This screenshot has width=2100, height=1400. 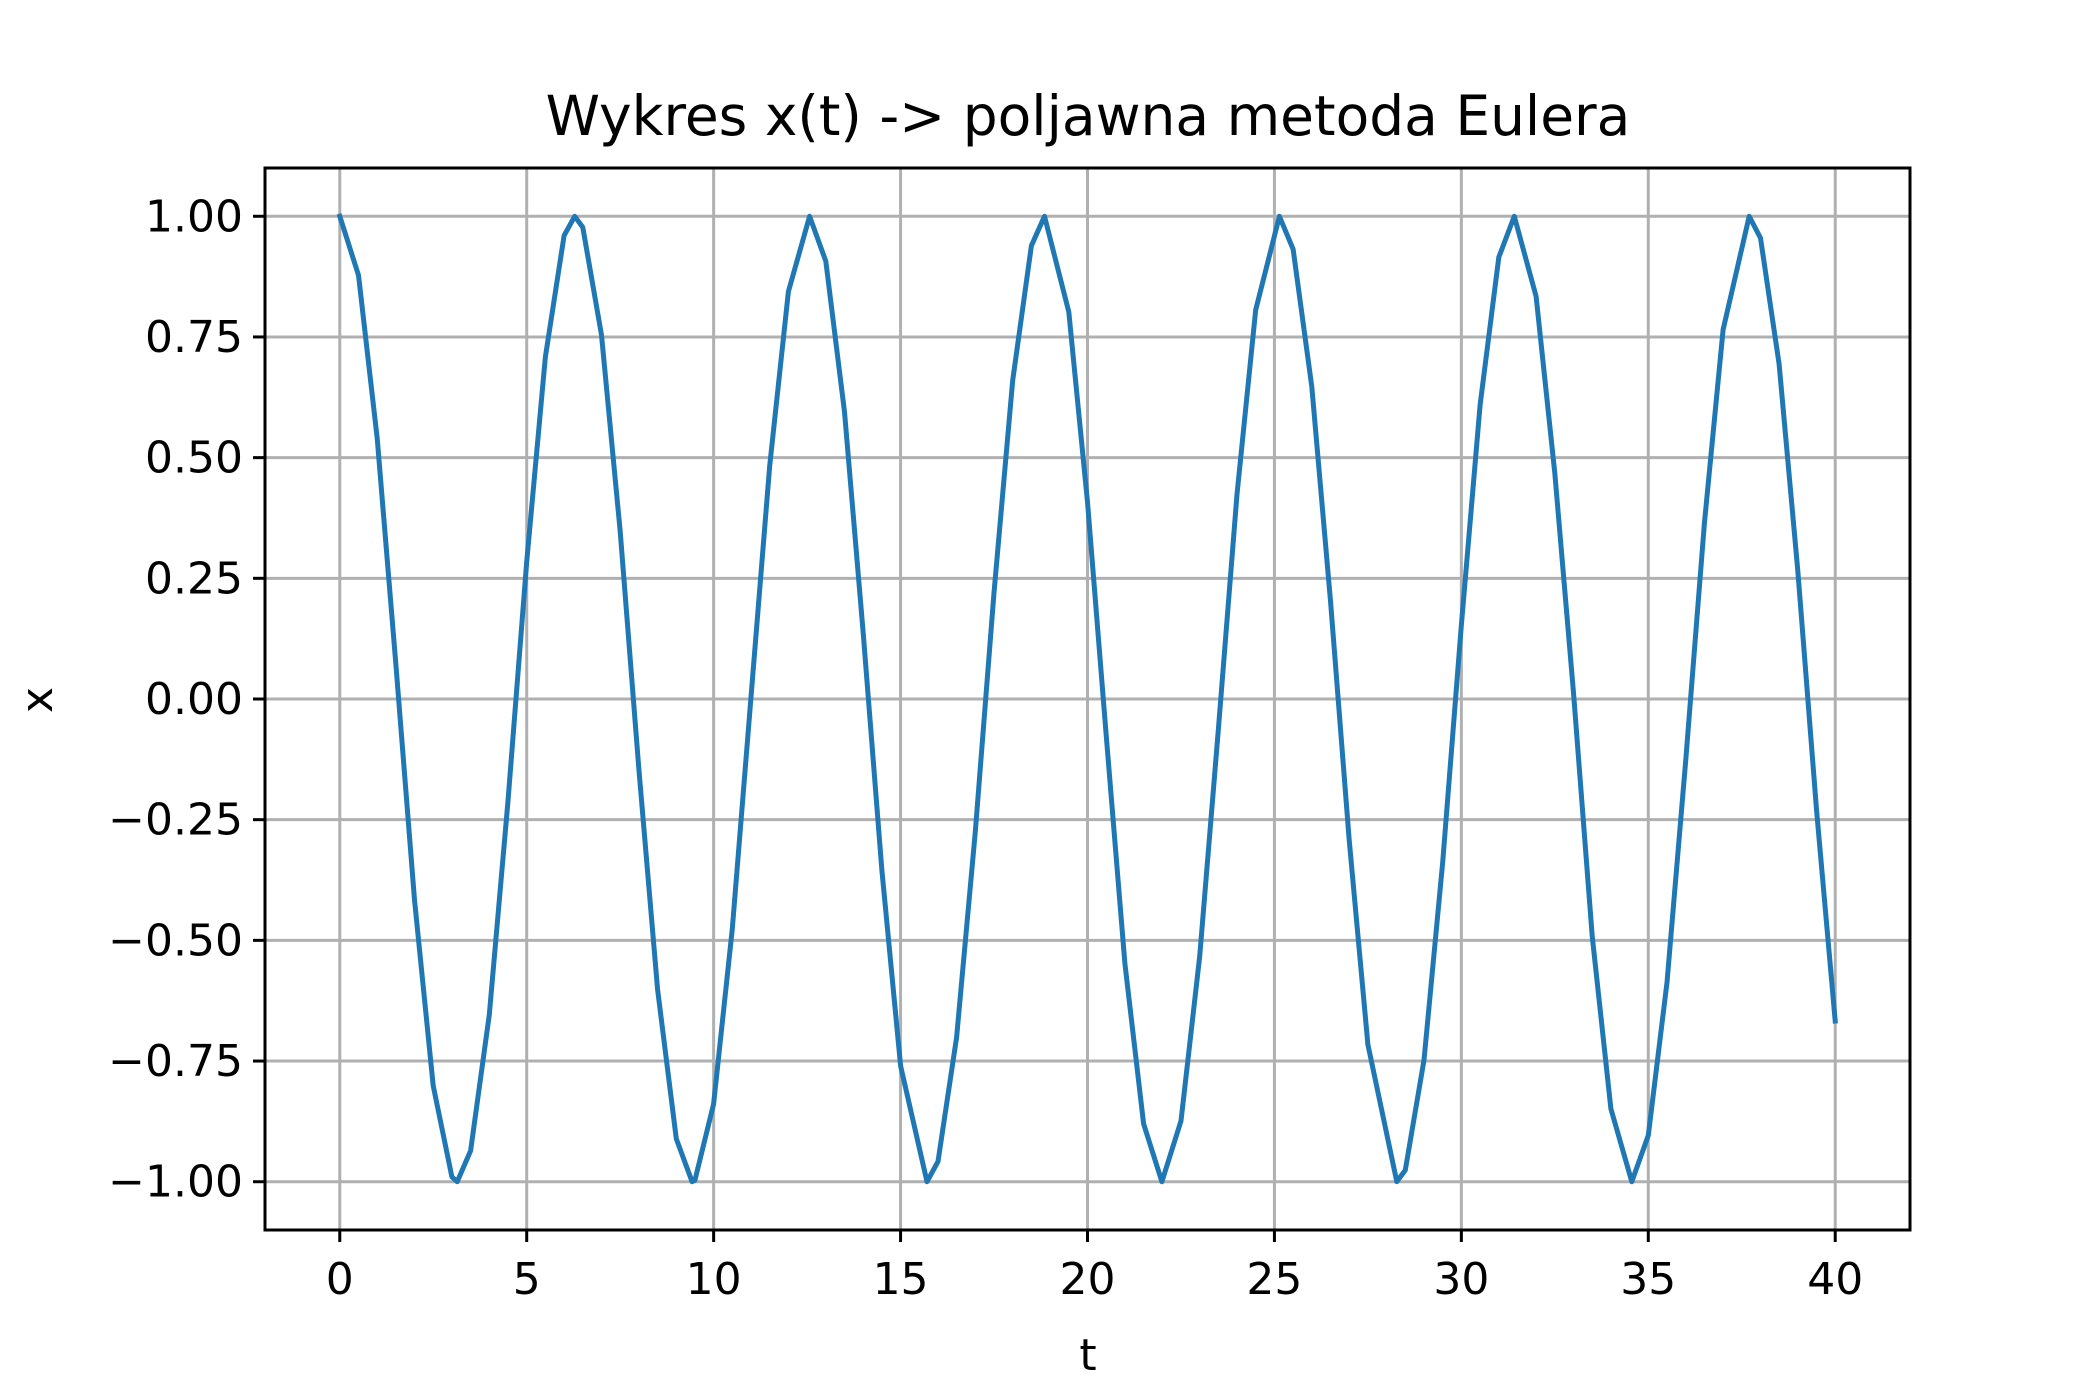 What do you see at coordinates (714, 1279) in the screenshot?
I see `x-tick-label: 10` at bounding box center [714, 1279].